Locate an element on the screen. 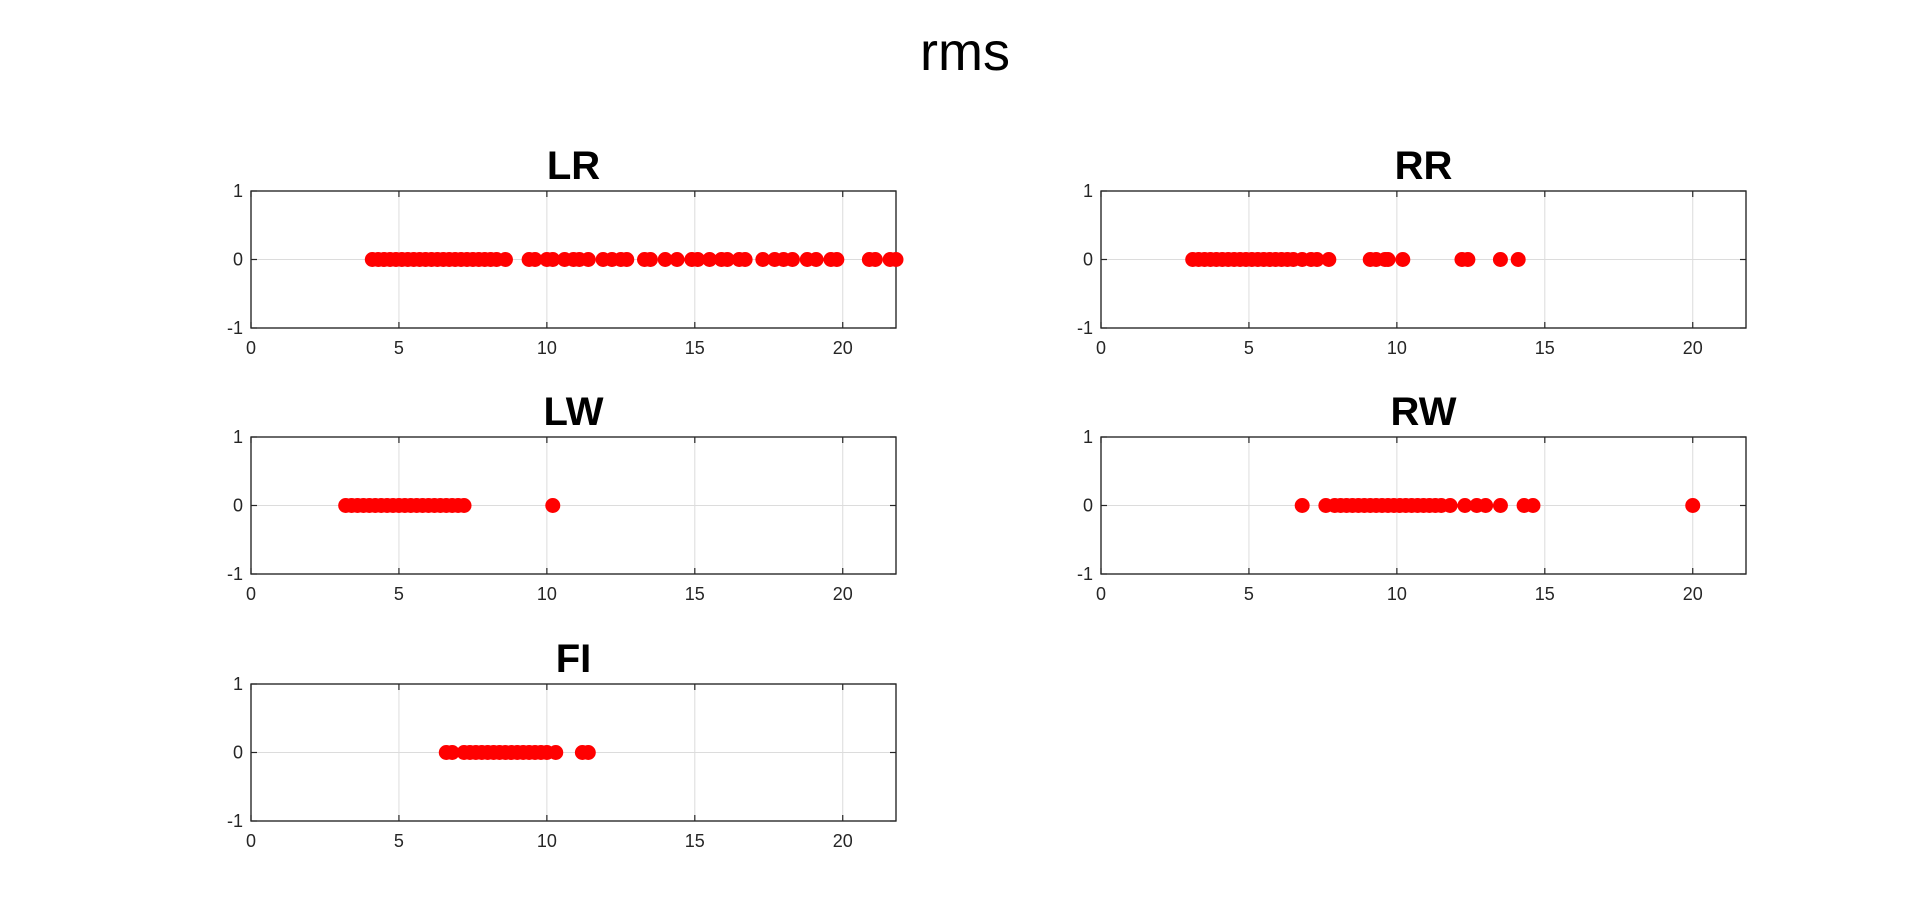  subplot-title: RR is located at coordinates (1424, 166).